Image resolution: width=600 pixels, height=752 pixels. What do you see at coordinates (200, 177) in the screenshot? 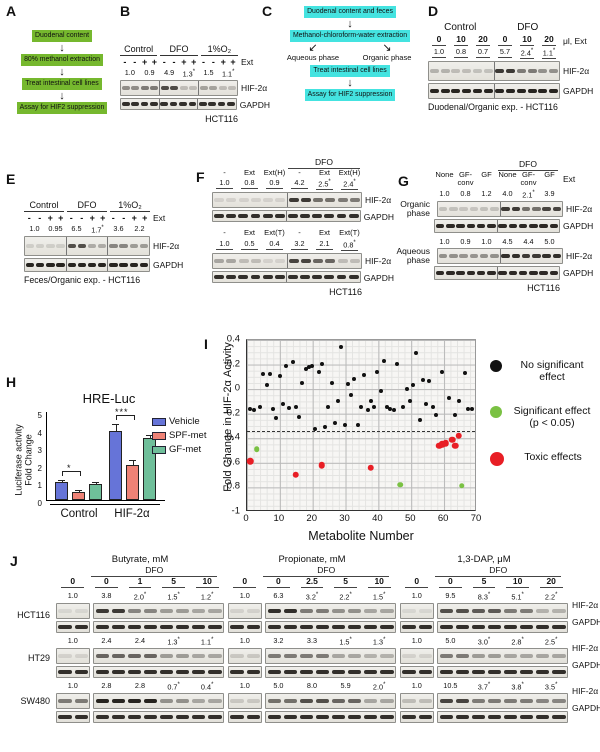
I see `panel-f-label: F` at bounding box center [200, 177].